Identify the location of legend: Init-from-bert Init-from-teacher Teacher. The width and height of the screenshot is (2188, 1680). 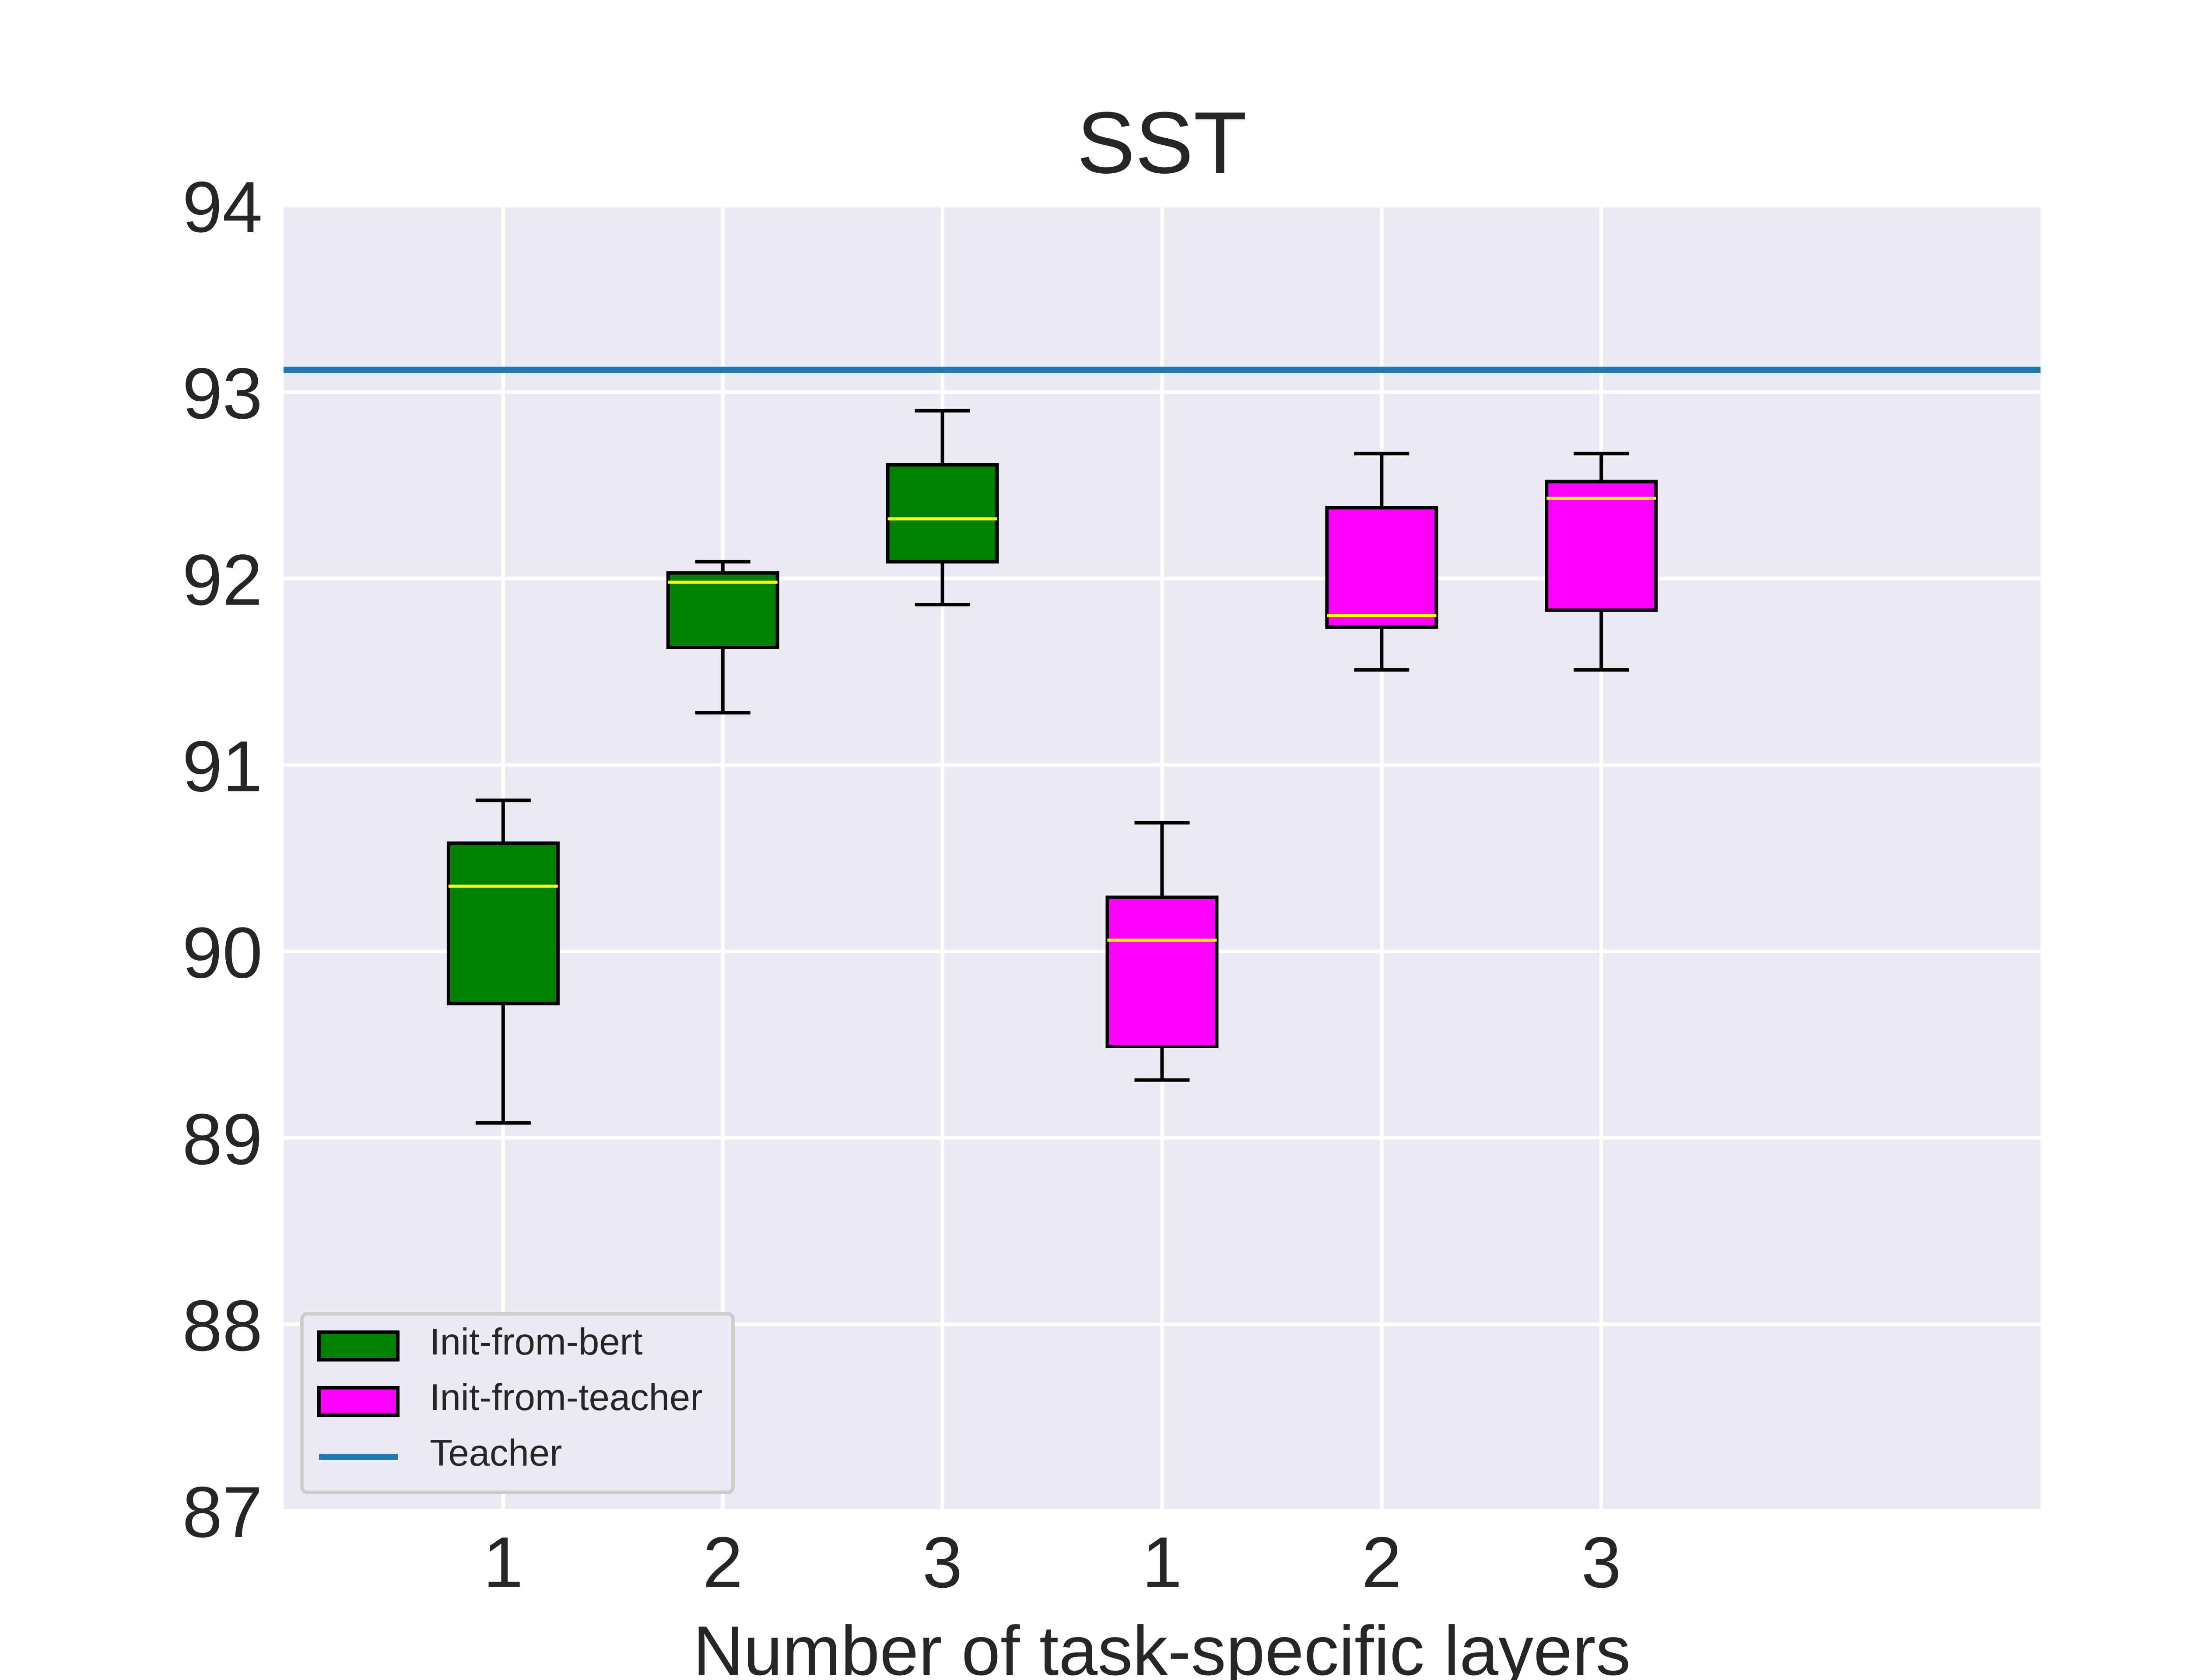
(517, 1403).